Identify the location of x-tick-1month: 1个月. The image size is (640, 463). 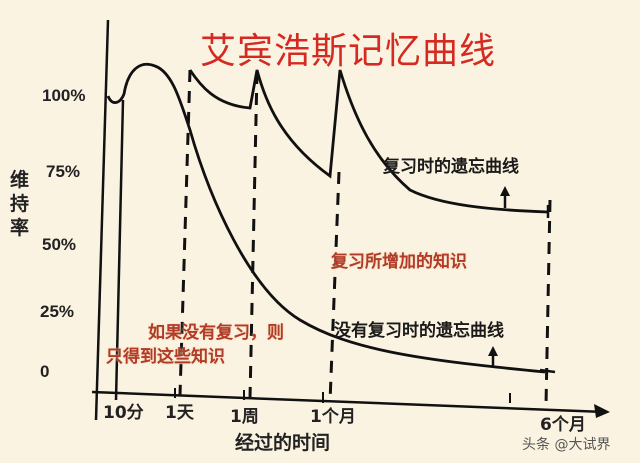
(333, 417).